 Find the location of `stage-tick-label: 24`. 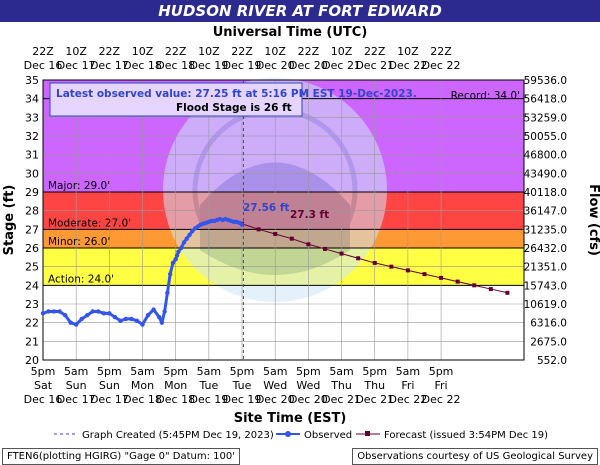

stage-tick-label: 24 is located at coordinates (32, 285).